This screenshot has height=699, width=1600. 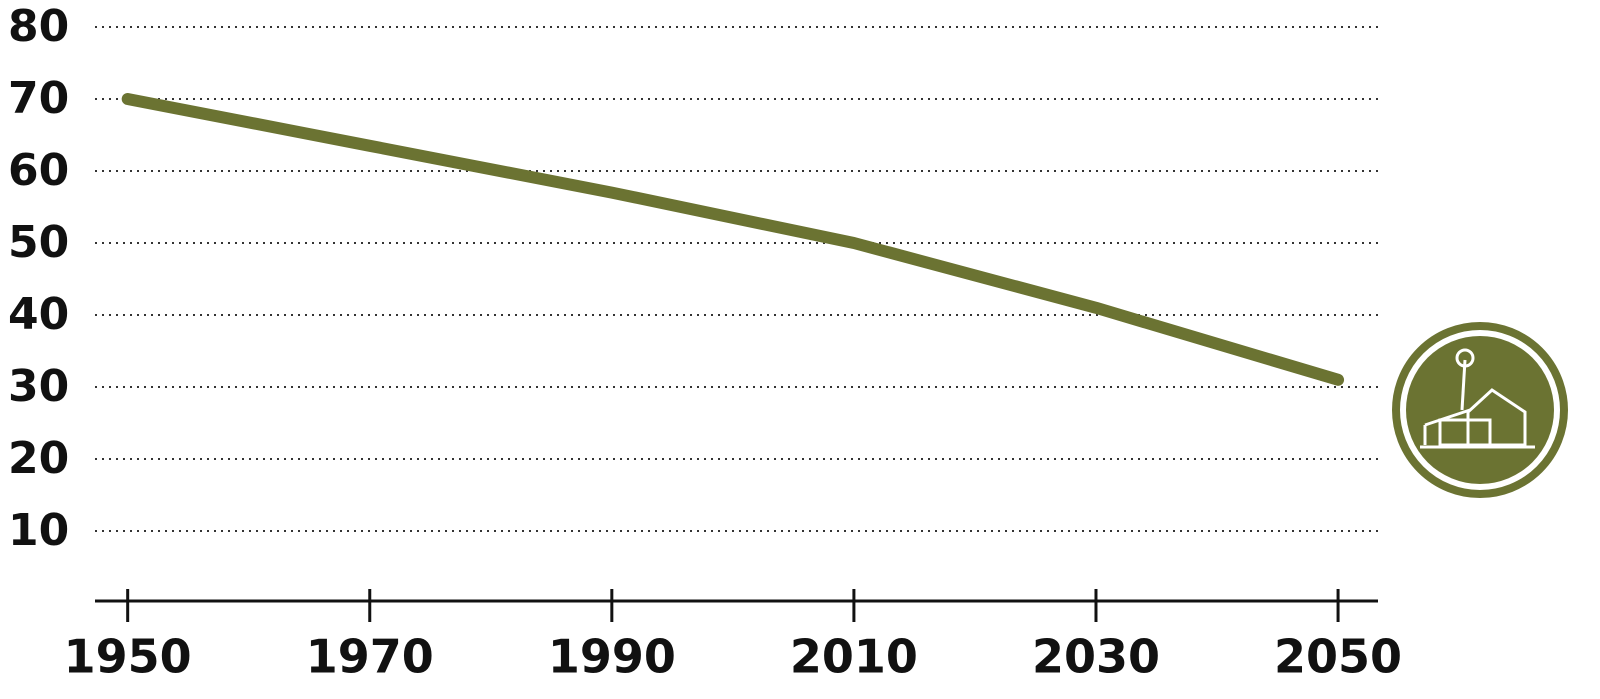 What do you see at coordinates (370, 657) in the screenshot?
I see `x-tick-label: 1970` at bounding box center [370, 657].